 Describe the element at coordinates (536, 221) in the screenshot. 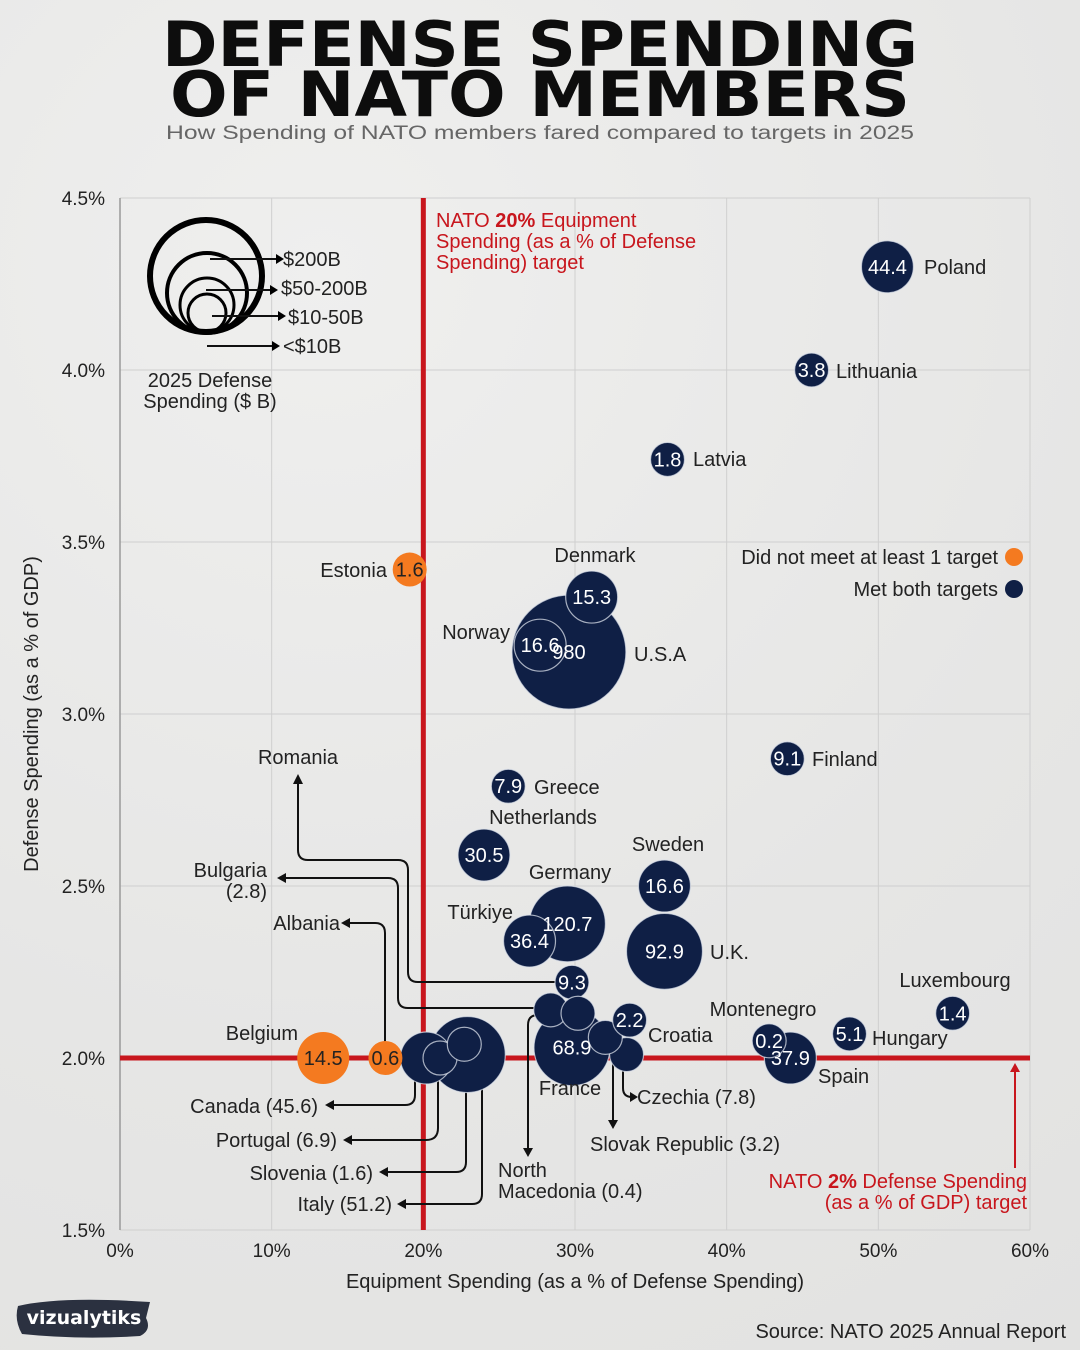

I see `equipment-target-annotation: NATO 20% Equipment` at that location.